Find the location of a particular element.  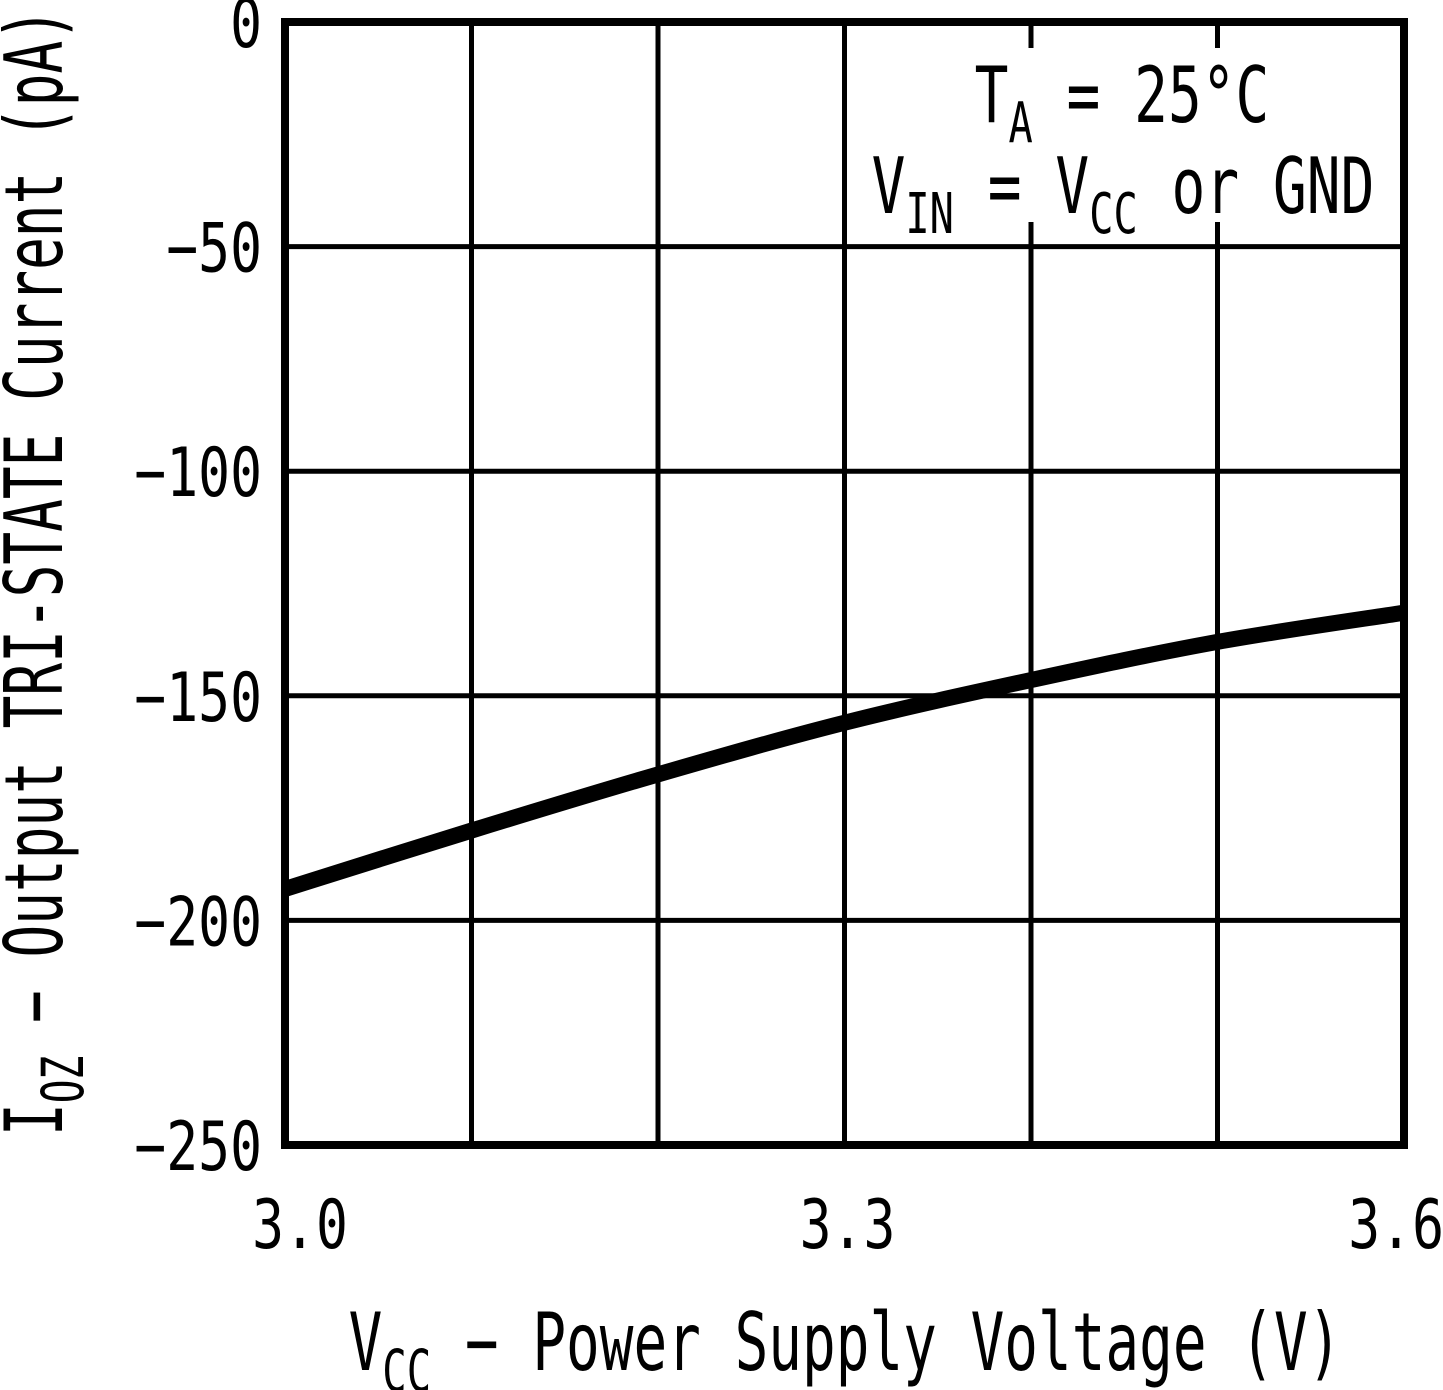

y-tick-label: −100 is located at coordinates (198, 473).